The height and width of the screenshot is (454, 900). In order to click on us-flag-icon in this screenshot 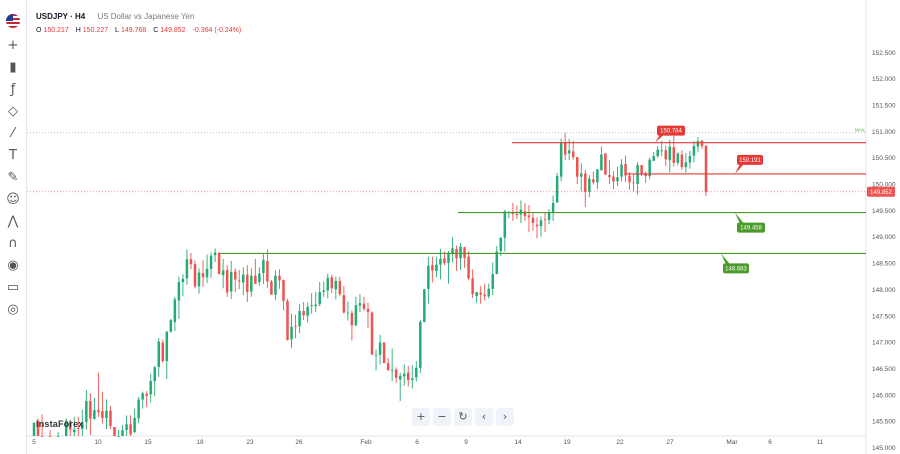, I will do `click(13, 21)`.